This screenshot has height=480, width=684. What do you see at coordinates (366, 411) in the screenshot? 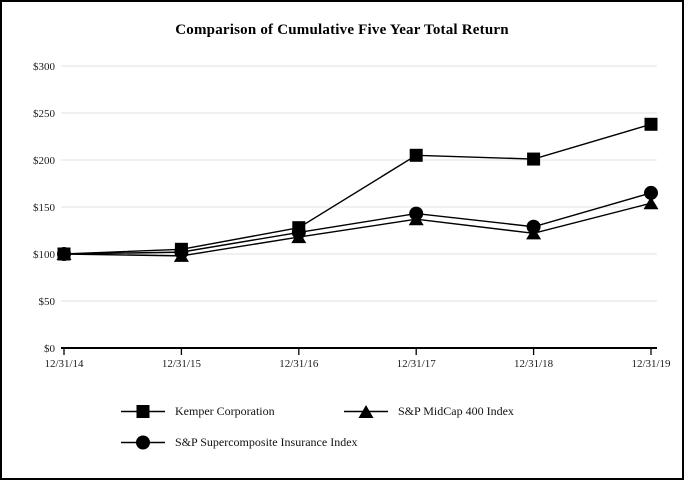
I see `legend-triangle-marker-icon` at bounding box center [366, 411].